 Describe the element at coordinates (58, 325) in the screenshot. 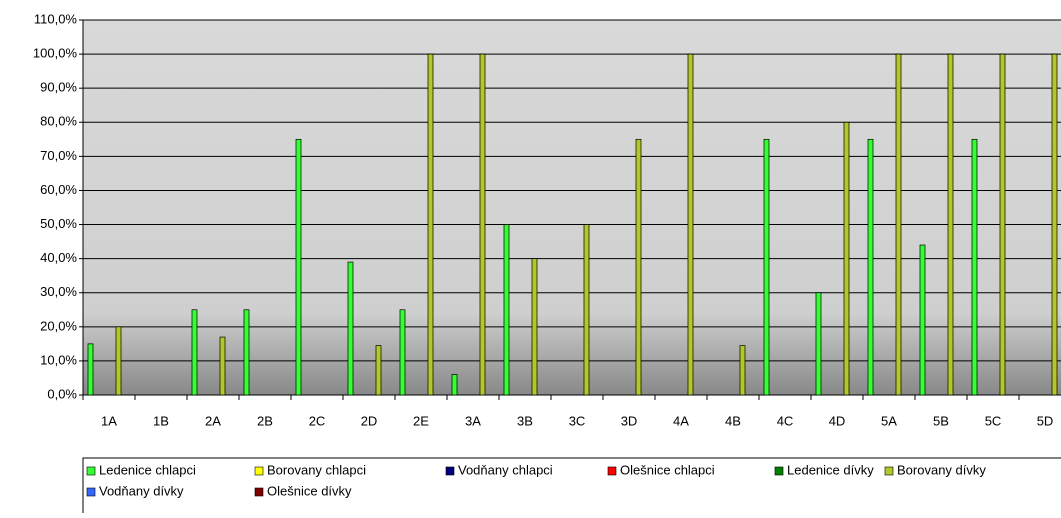

I see `y-tick-label: 20,0%` at that location.